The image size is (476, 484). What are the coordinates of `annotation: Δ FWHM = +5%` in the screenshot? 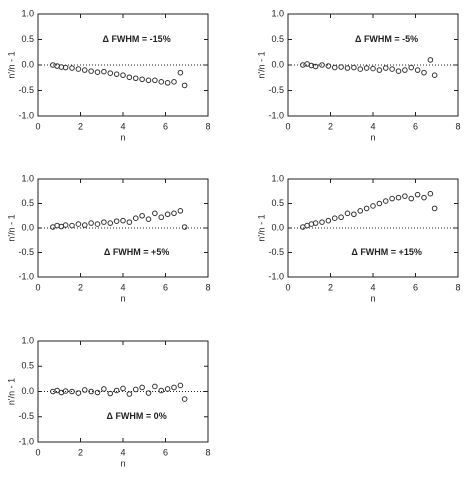 It's located at (136, 252).